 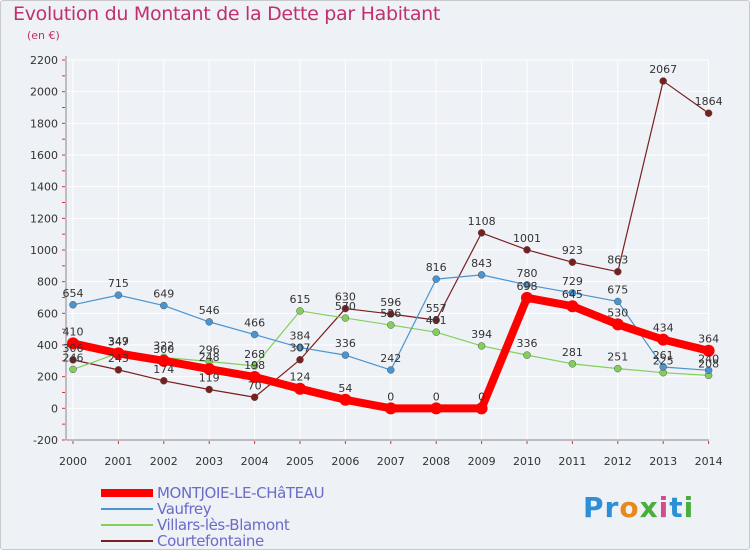 What do you see at coordinates (390, 302) in the screenshot?
I see `data-label: 596` at bounding box center [390, 302].